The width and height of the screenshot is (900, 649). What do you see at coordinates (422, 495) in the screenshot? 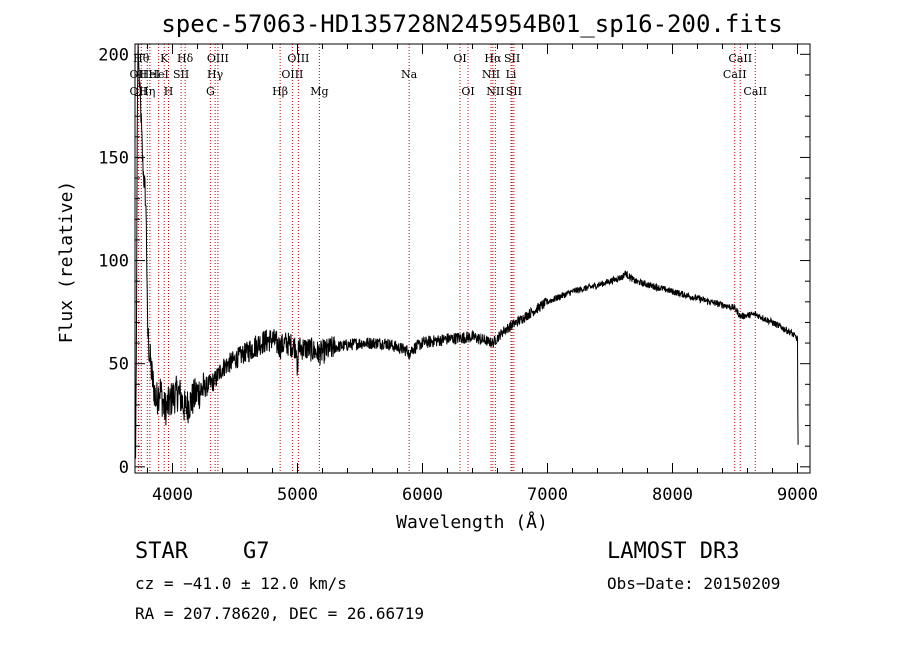
I see `x-tick-label: 6000` at bounding box center [422, 495].